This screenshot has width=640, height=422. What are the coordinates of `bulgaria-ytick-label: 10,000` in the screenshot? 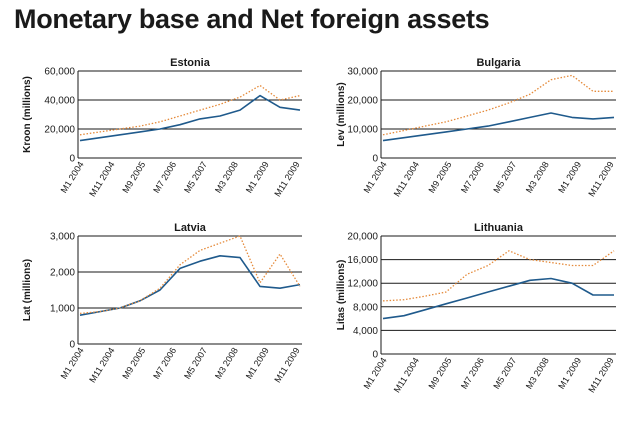 It's located at (362, 130).